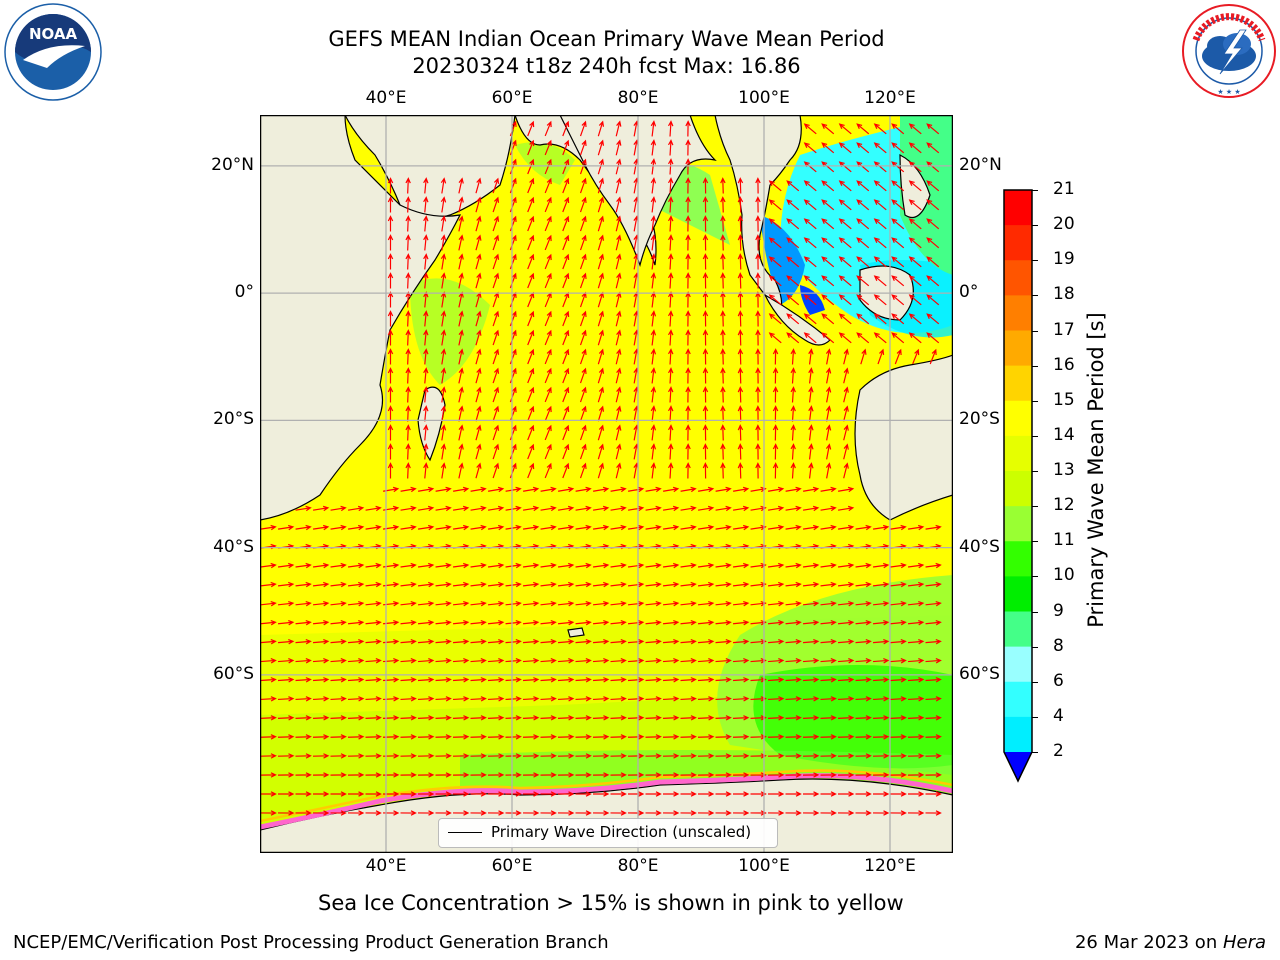 This screenshot has width=1280, height=960. What do you see at coordinates (1058, 610) in the screenshot?
I see `colorbar-tick-12: 9` at bounding box center [1058, 610].